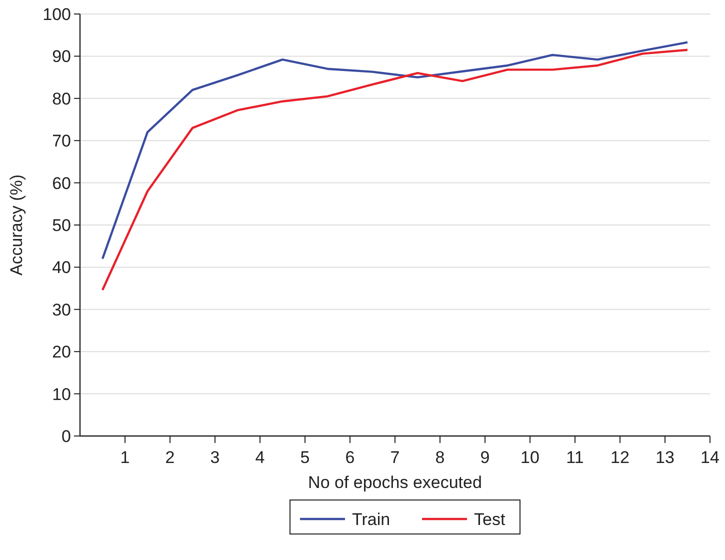 This screenshot has height=560, width=725. I want to click on x-axis-title: No of epochs executed, so click(395, 482).